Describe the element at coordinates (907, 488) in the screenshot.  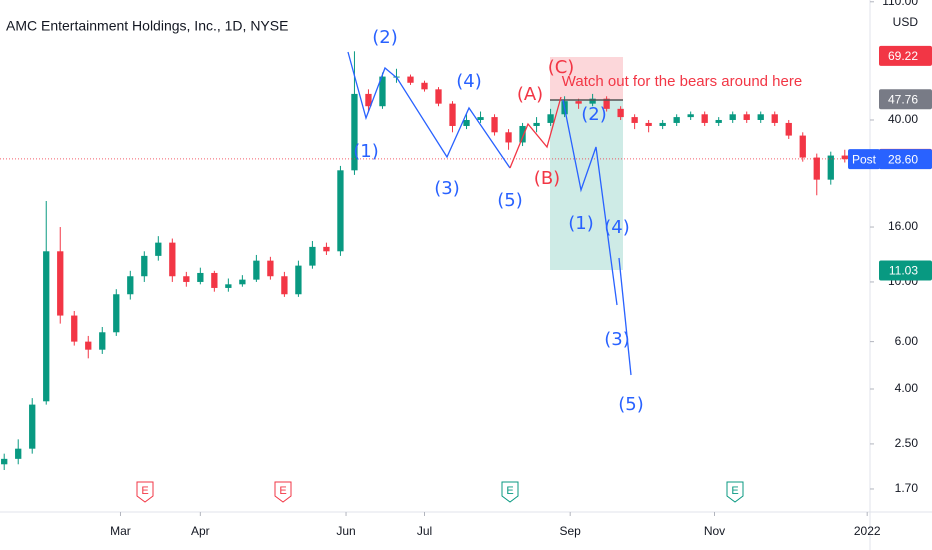
I see `y-tick-label: 1.70` at that location.